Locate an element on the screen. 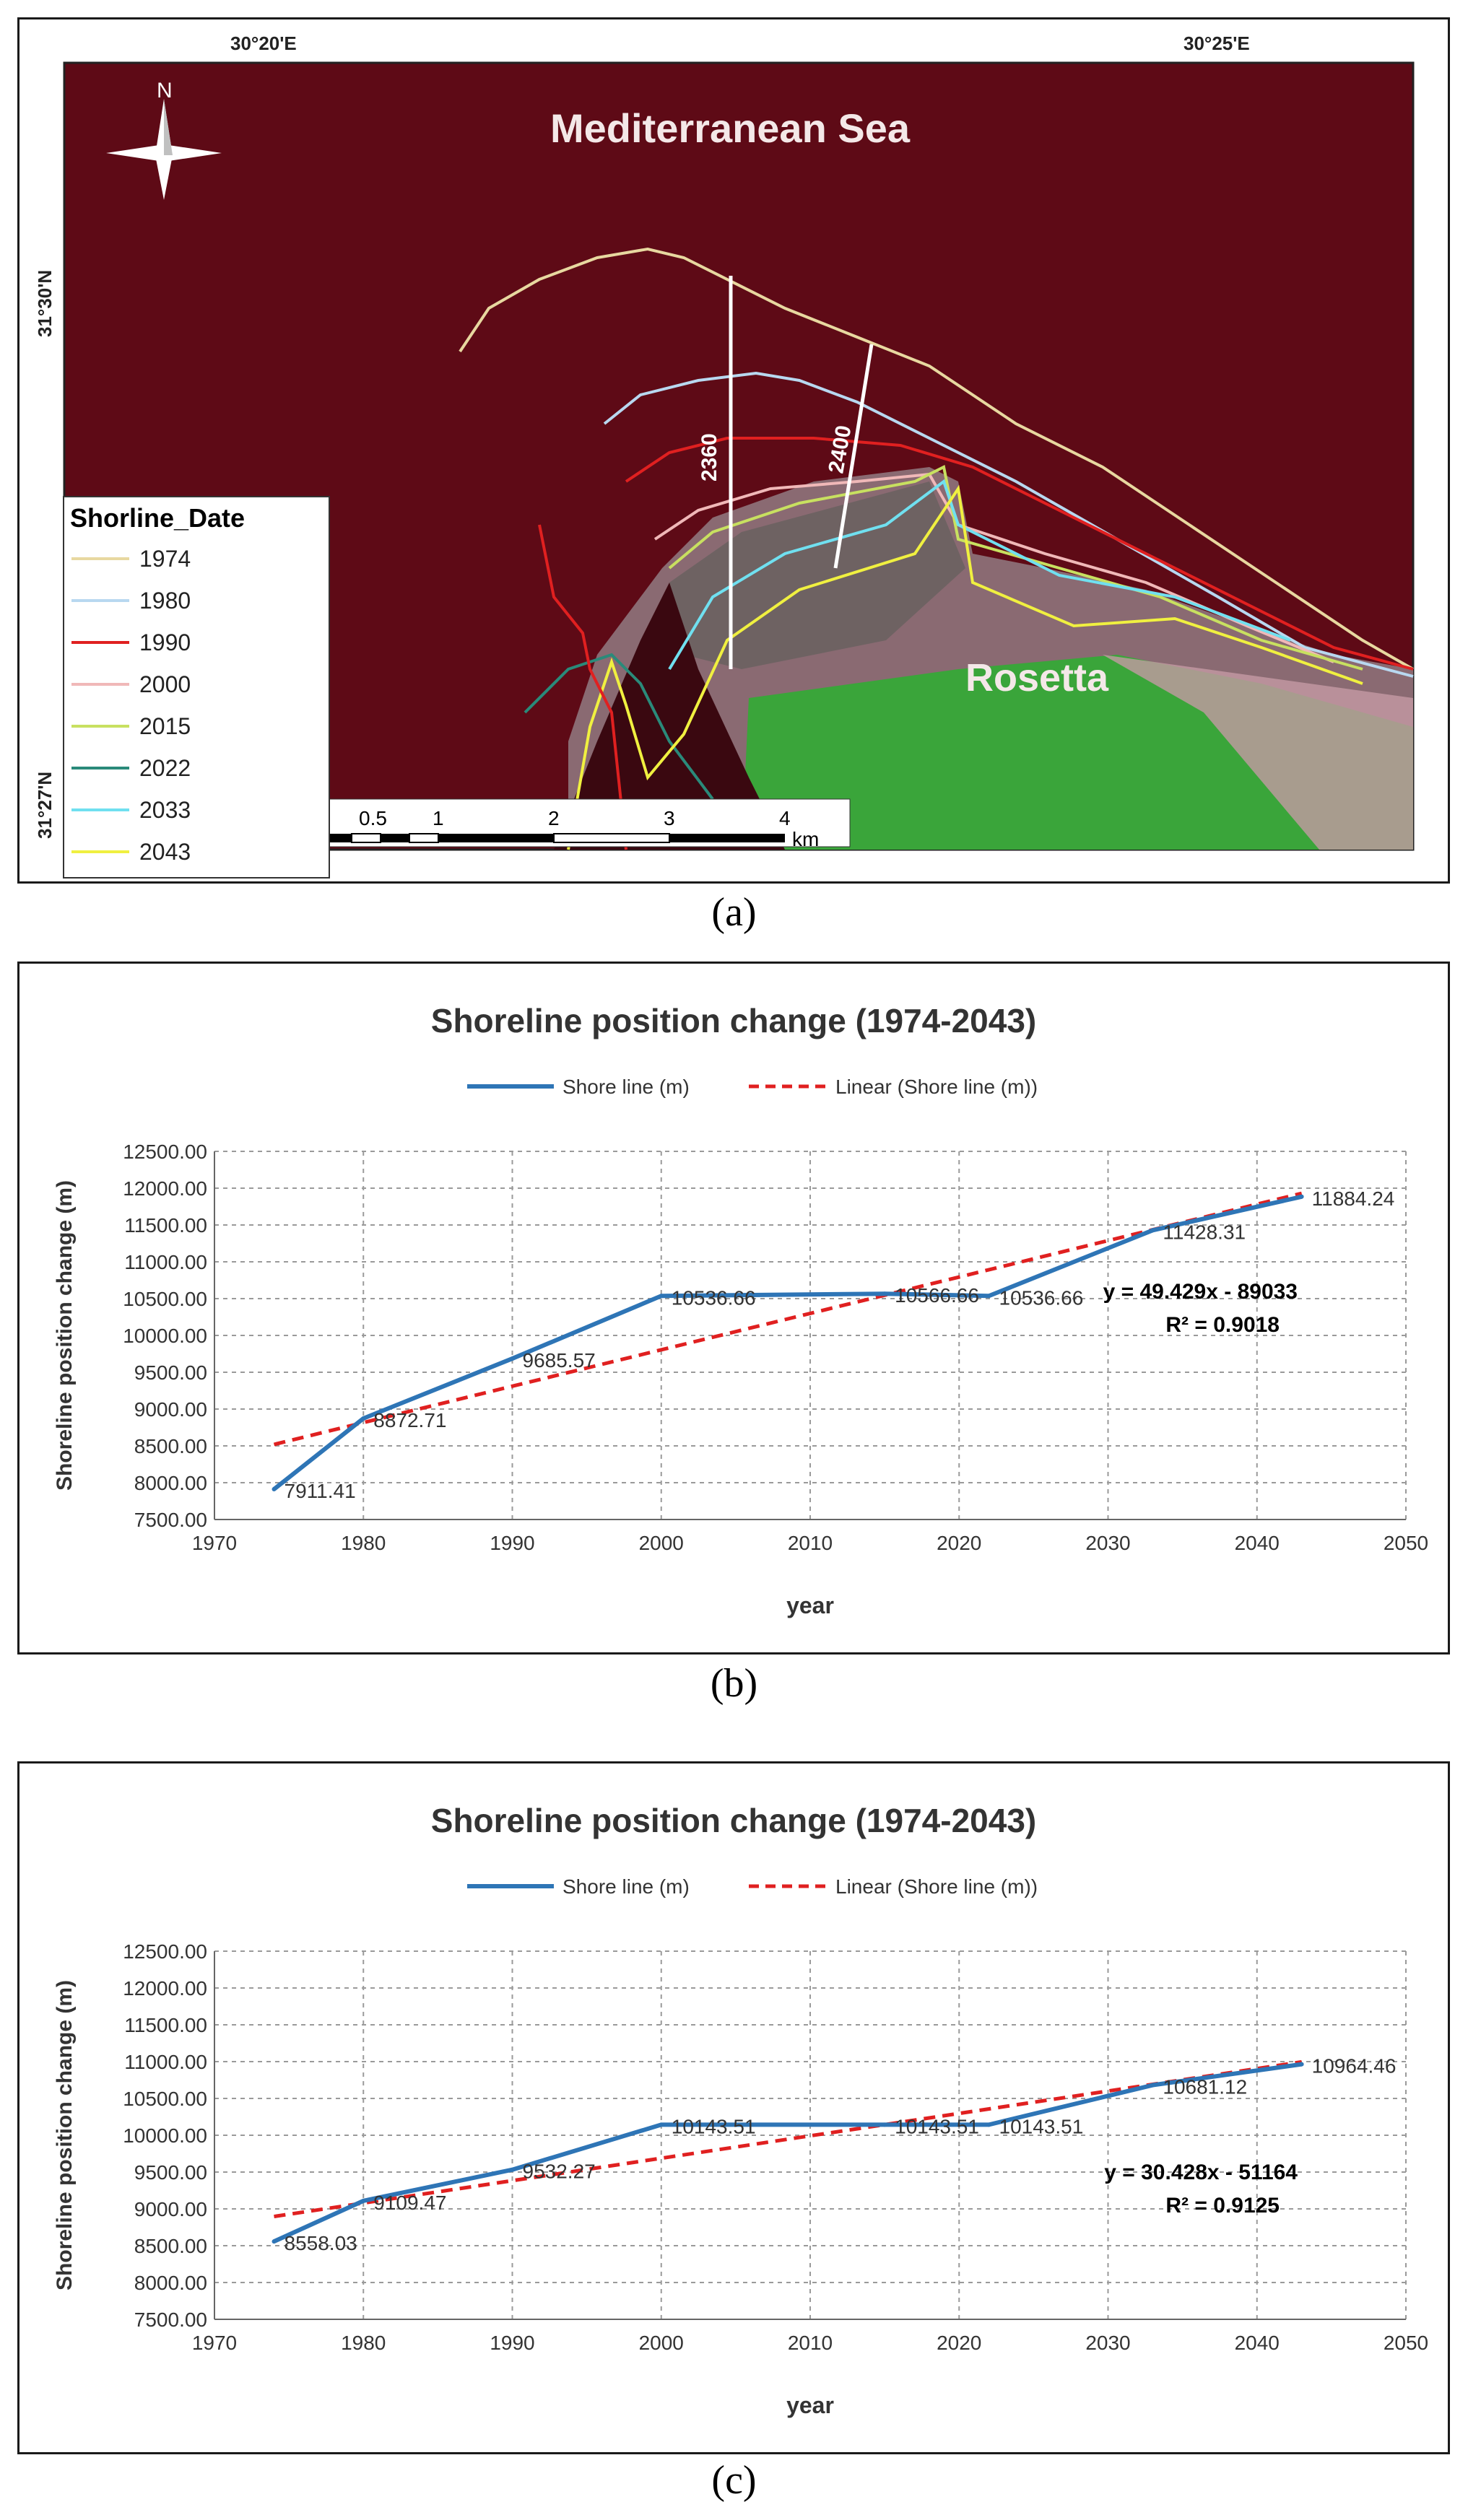 The width and height of the screenshot is (1468, 2520). scale-tick: 1 is located at coordinates (438, 818).